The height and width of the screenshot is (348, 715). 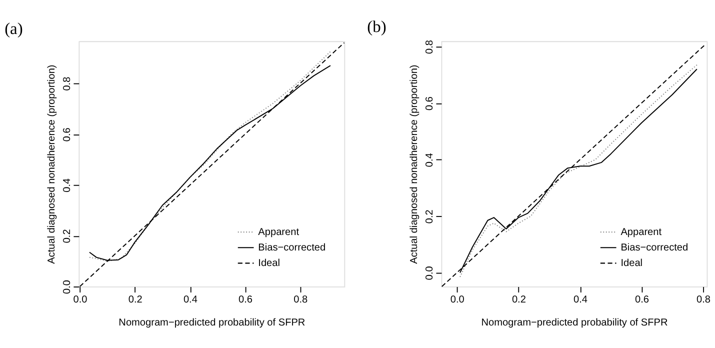 What do you see at coordinates (13, 28) in the screenshot?
I see `chart-title: (a)` at bounding box center [13, 28].